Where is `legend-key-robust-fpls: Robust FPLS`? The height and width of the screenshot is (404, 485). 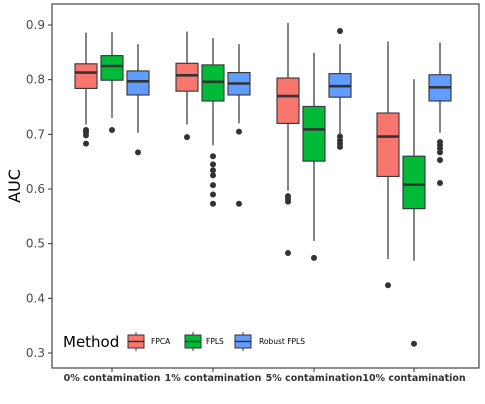
legend-key-robust-fpls: Robust FPLS is located at coordinates (269, 341).